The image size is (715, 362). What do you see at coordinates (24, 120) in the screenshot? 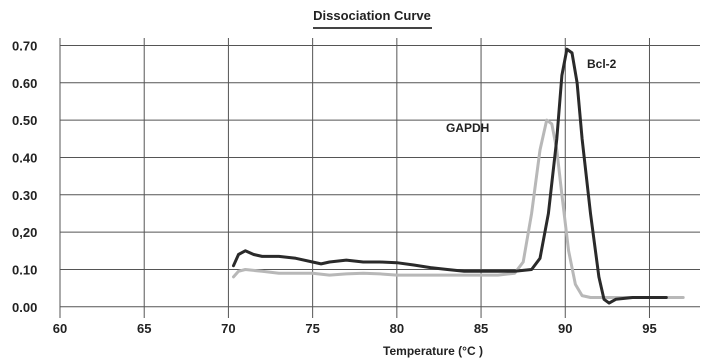
I see `y-tick-label: 0.50` at bounding box center [24, 120].